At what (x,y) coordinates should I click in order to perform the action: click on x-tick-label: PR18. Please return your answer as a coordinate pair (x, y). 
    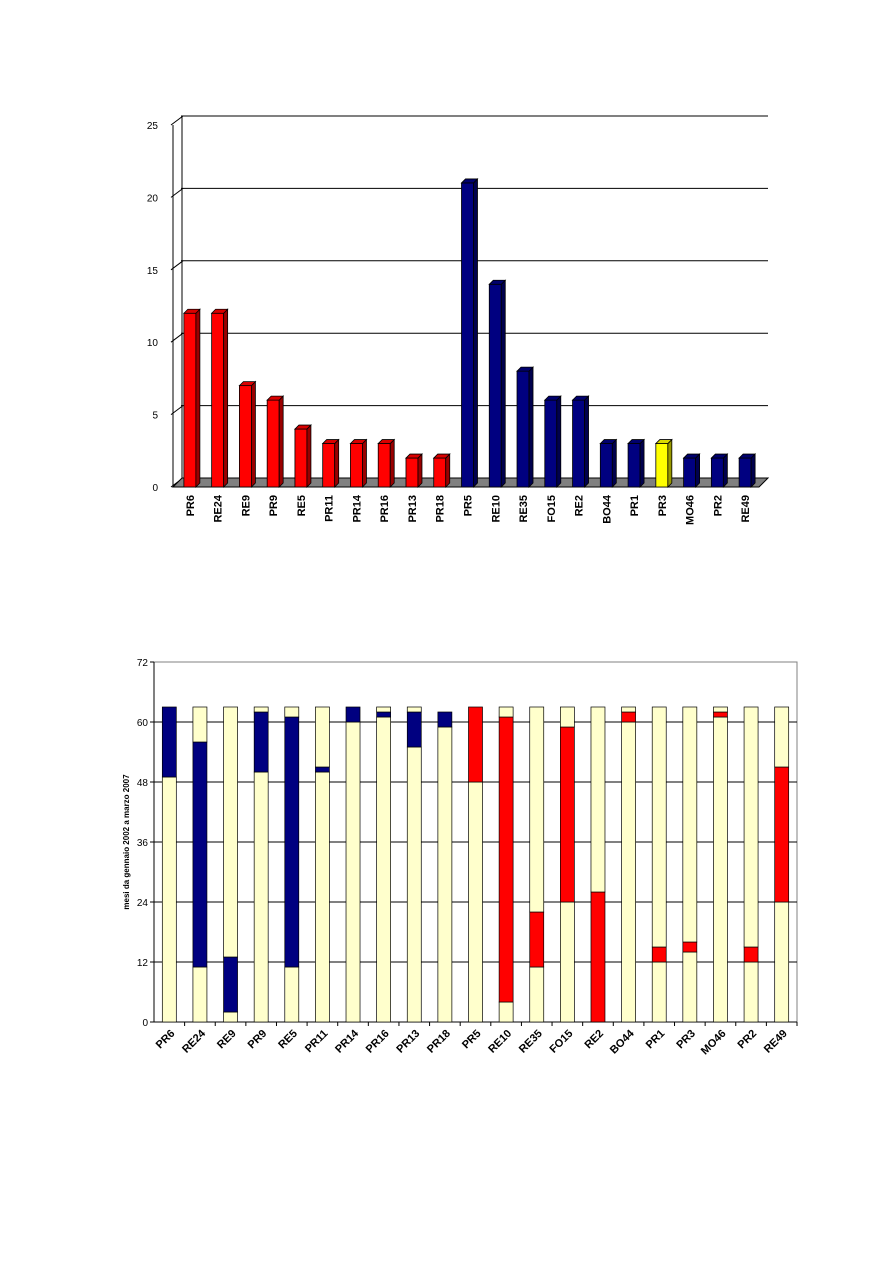
    Looking at the image, I should click on (439, 1042).